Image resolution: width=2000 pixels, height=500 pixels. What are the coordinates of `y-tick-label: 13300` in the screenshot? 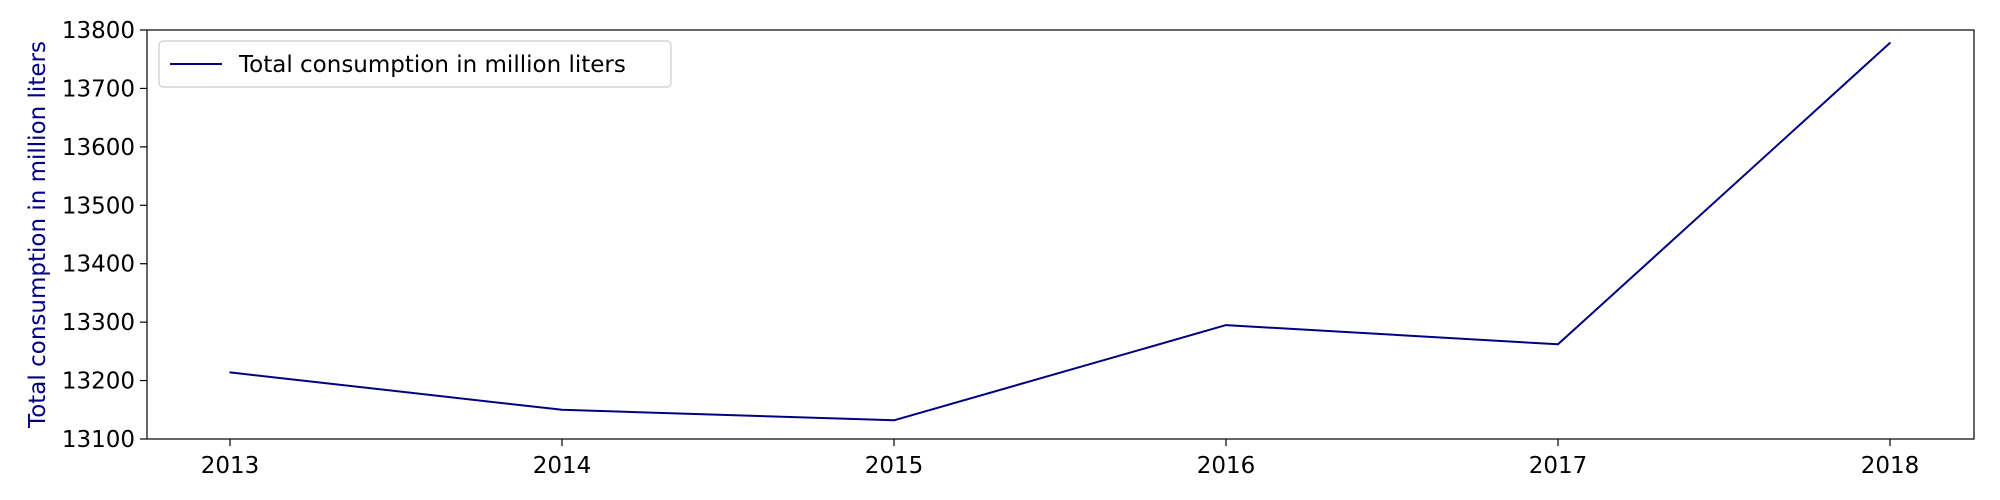 It's located at (98, 323).